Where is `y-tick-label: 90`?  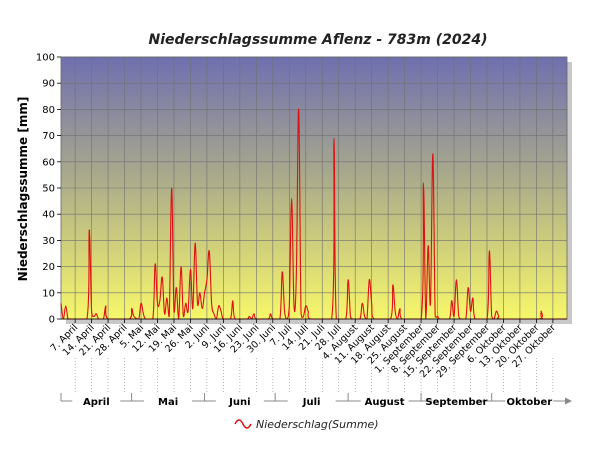 y-tick-label: 90 is located at coordinates (48, 84).